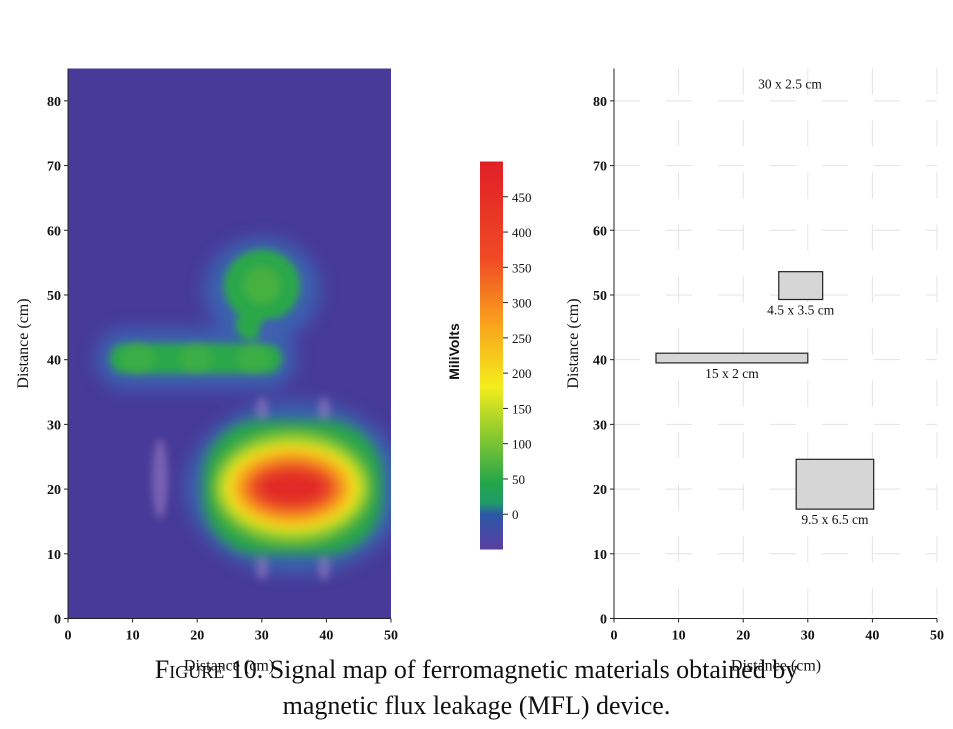 The image size is (953, 729). I want to click on heatmap-y-axis-label: Distance (cm), so click(23, 343).